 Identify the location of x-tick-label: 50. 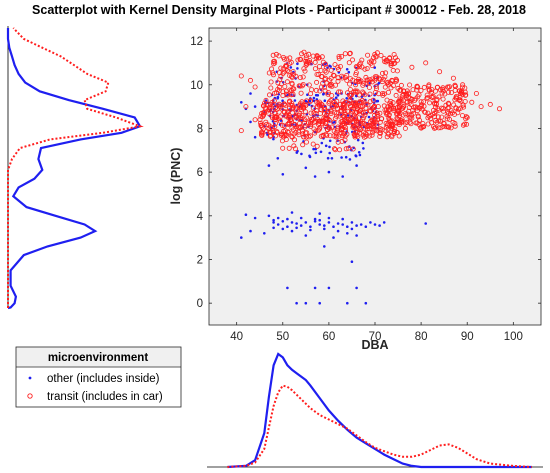
(282, 337).